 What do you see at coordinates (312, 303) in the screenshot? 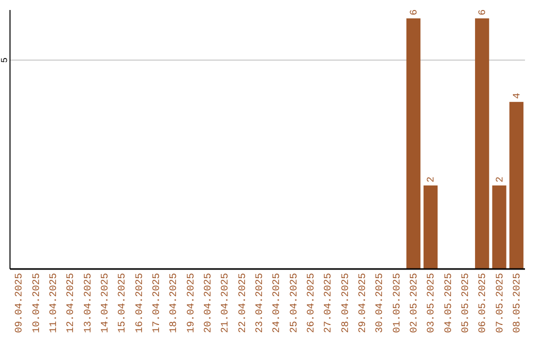
I see `x-tick-label: 26.04.2025` at bounding box center [312, 303].